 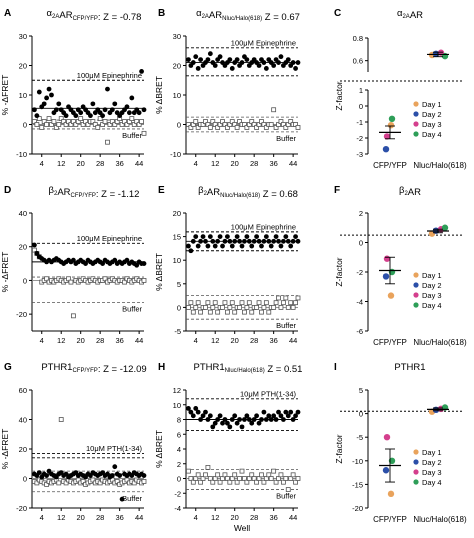 What do you see at coordinates (361, 90) in the screenshot?
I see `y-tick-label: 1` at bounding box center [361, 90].